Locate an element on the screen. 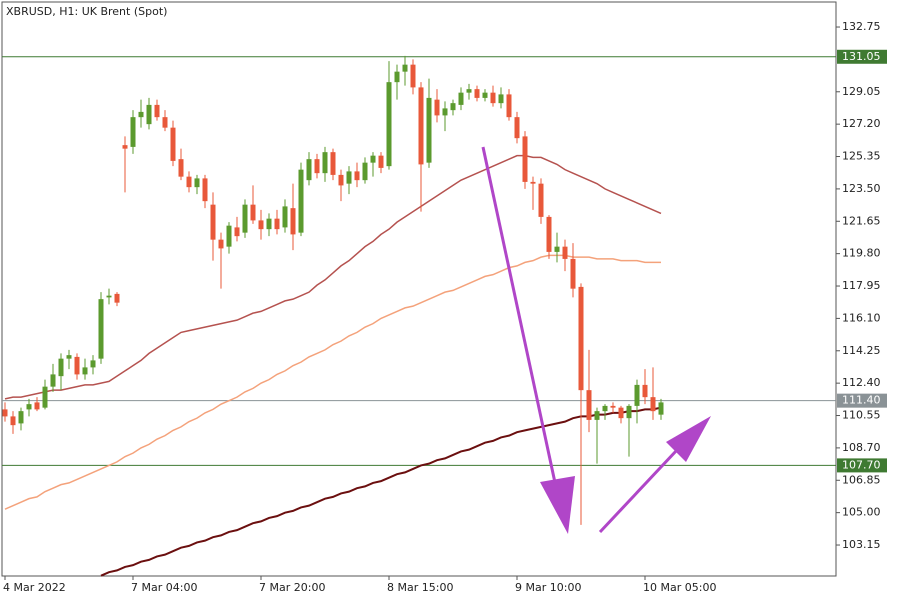 The width and height of the screenshot is (900, 600). level-label: 111.40 is located at coordinates (861, 400).